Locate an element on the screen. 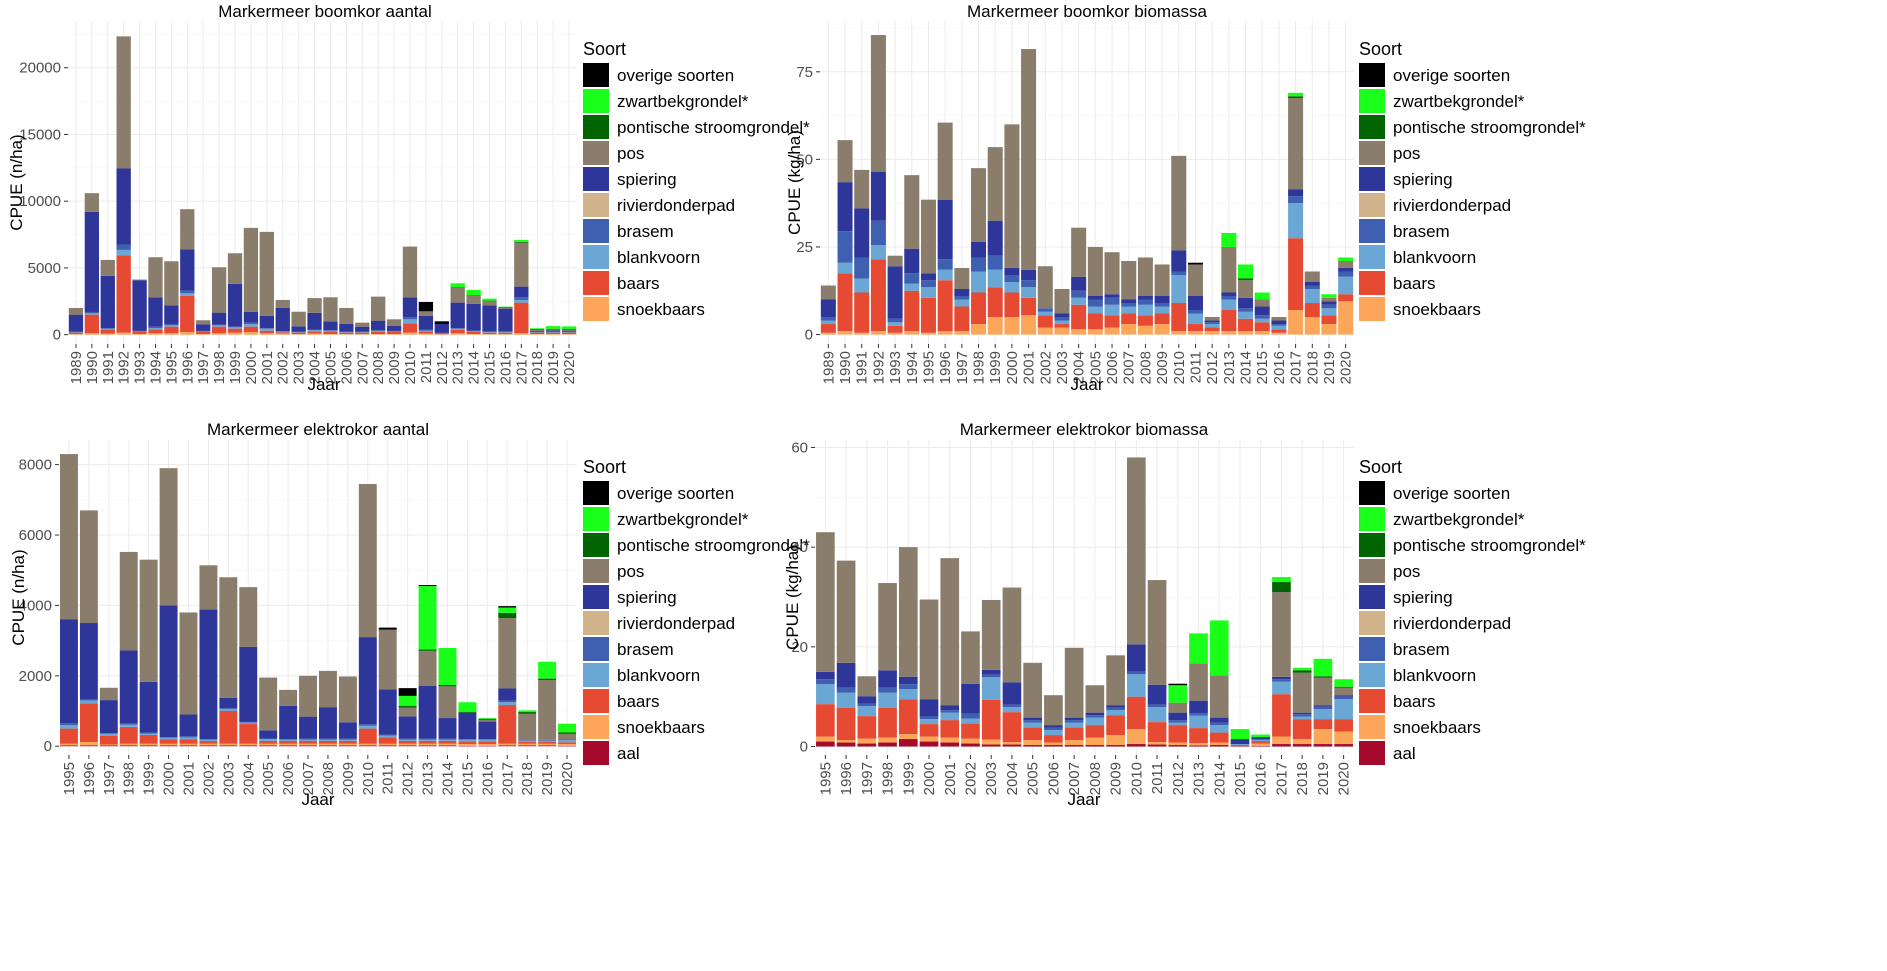  bar-segment-pos-2013 is located at coordinates (427, 668).